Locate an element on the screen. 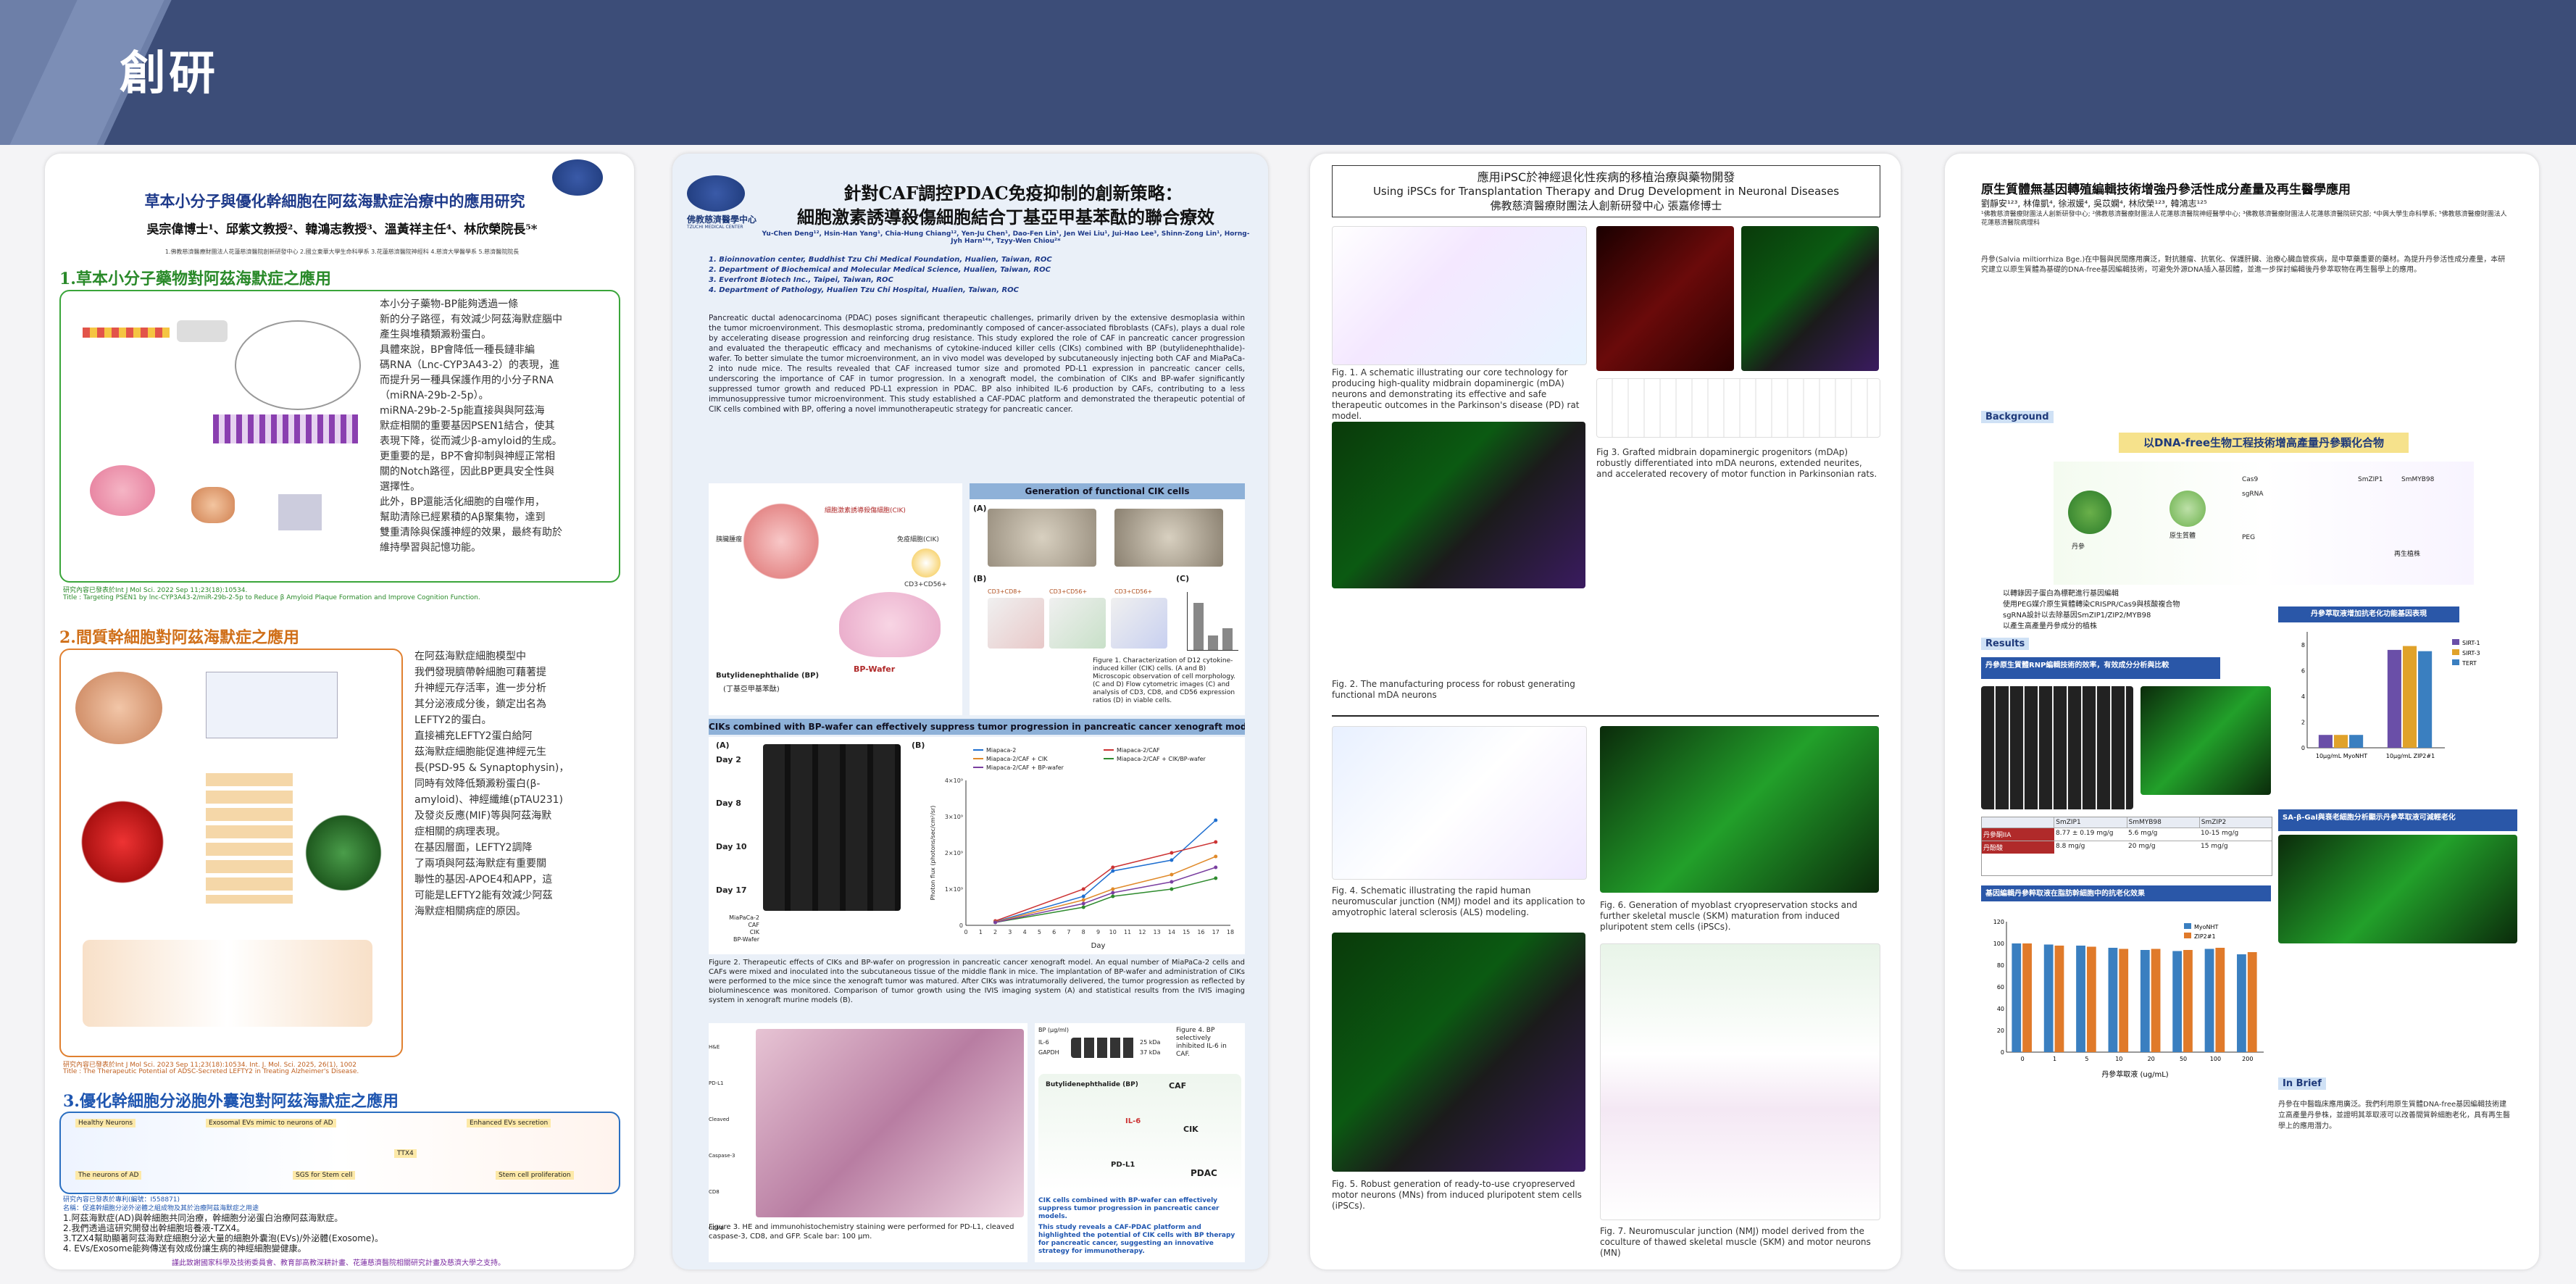 Image resolution: width=2576 pixels, height=1284 pixels. result-1-title: 丹參原生質體RNP編輯技術的效率，有效成分分析與比較 is located at coordinates (2100, 668).